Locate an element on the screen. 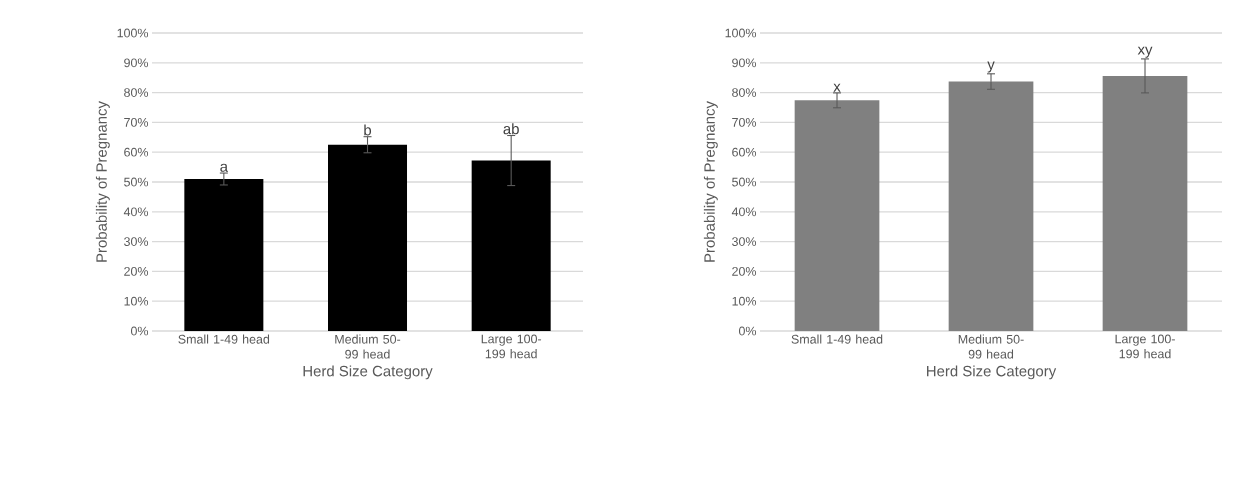  annotation: xy is located at coordinates (1145, 52).